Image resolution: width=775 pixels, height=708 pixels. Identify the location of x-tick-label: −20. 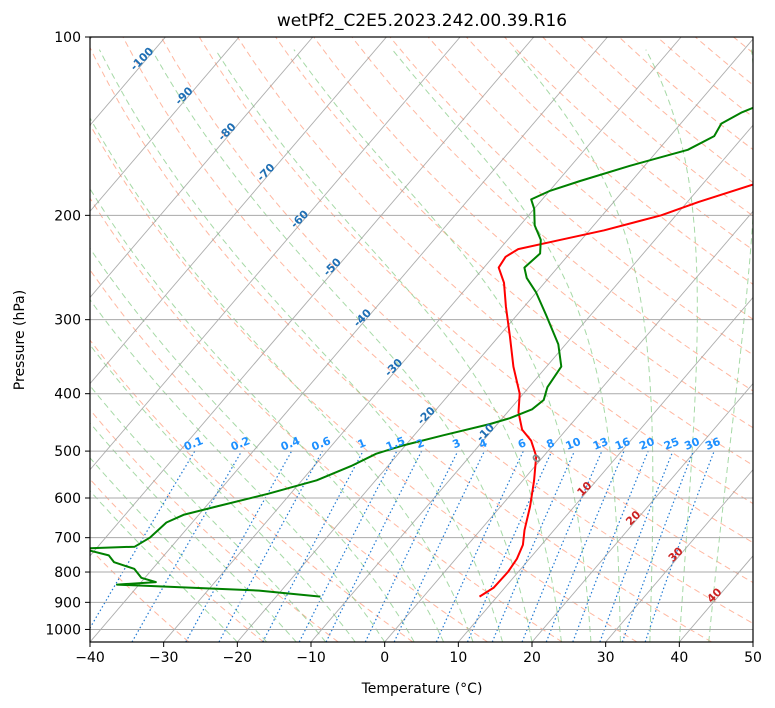
(238, 658).